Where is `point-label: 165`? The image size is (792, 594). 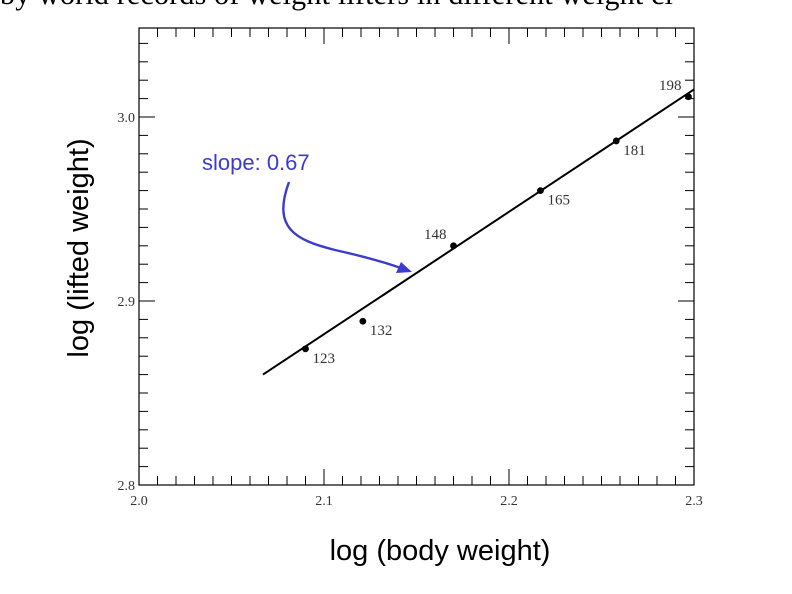
point-label: 165 is located at coordinates (558, 201).